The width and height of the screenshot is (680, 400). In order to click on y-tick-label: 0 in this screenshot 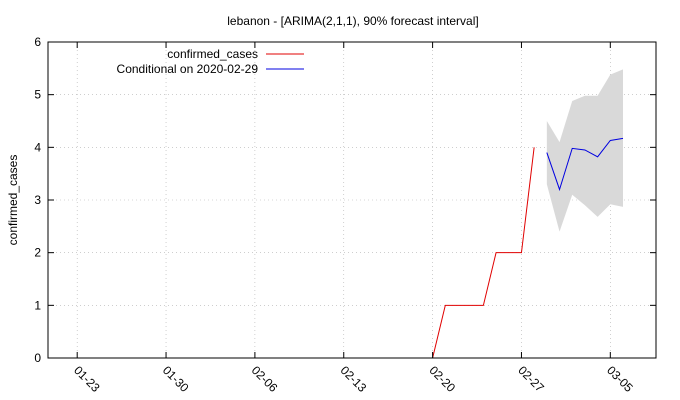, I will do `click(37, 358)`.